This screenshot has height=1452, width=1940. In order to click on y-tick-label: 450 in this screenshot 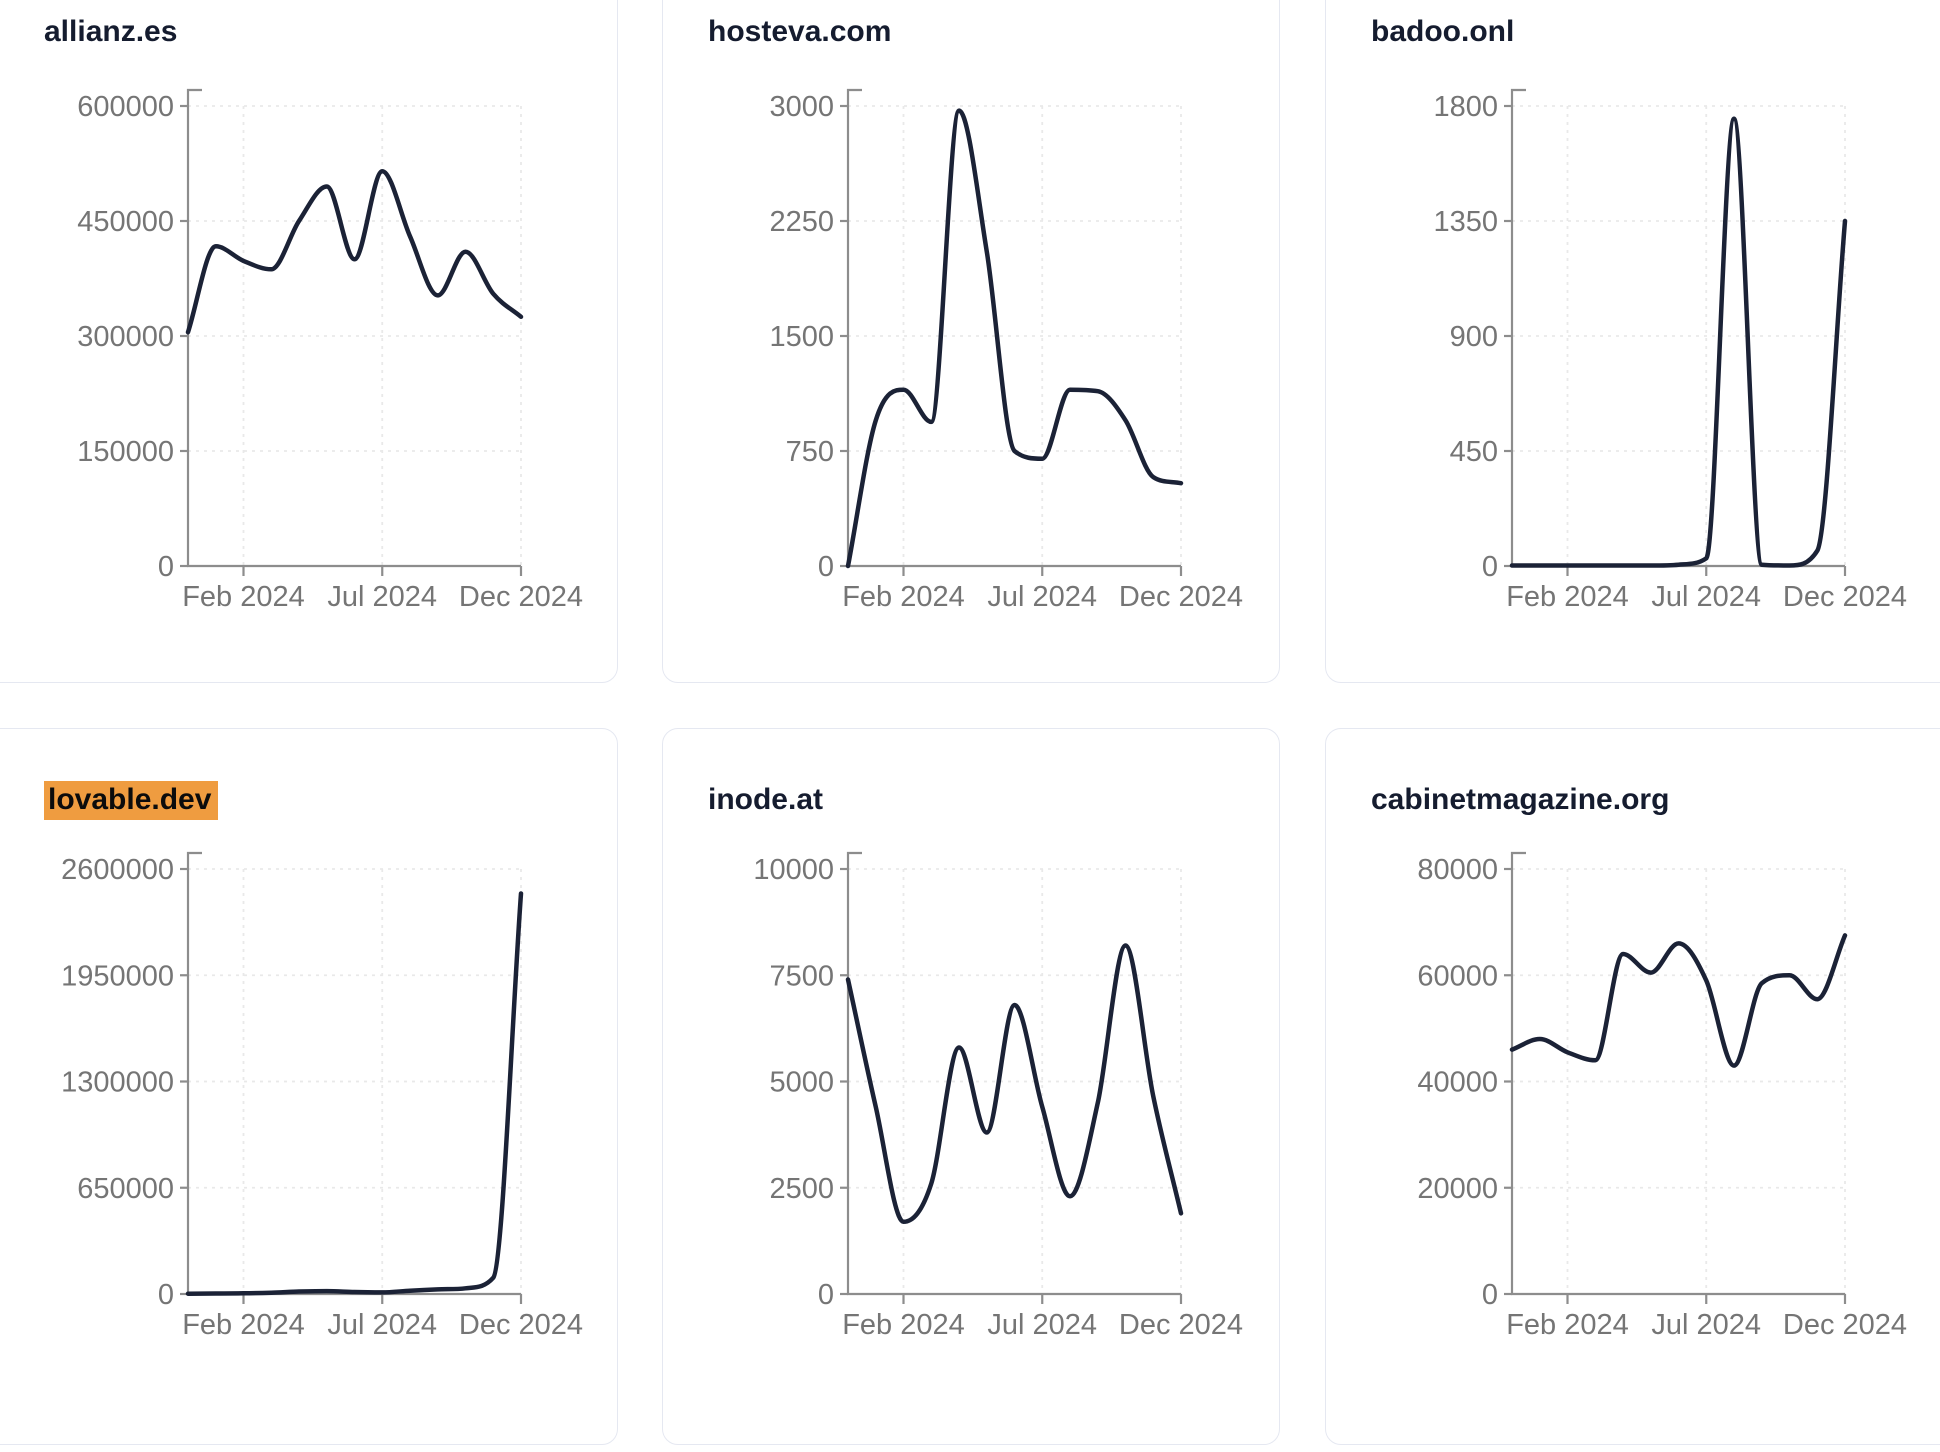, I will do `click(1474, 452)`.